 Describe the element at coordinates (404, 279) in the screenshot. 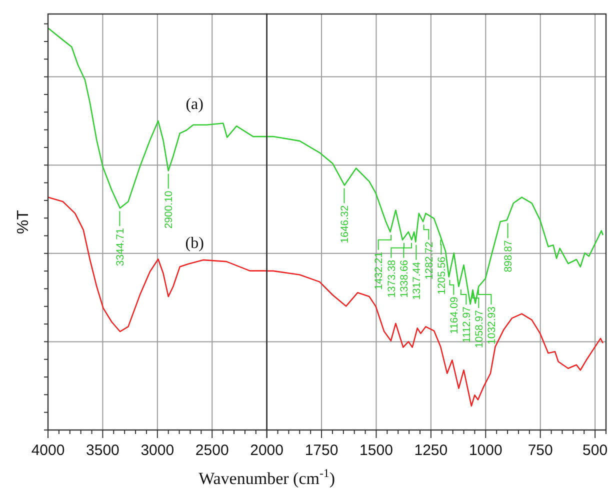

I see `annotation: 1338.66` at that location.